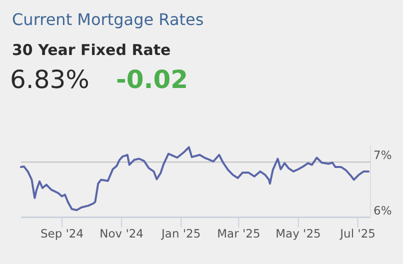 Image resolution: width=403 pixels, height=264 pixels. What do you see at coordinates (383, 210) in the screenshot?
I see `y-tick-label: 6%` at bounding box center [383, 210].